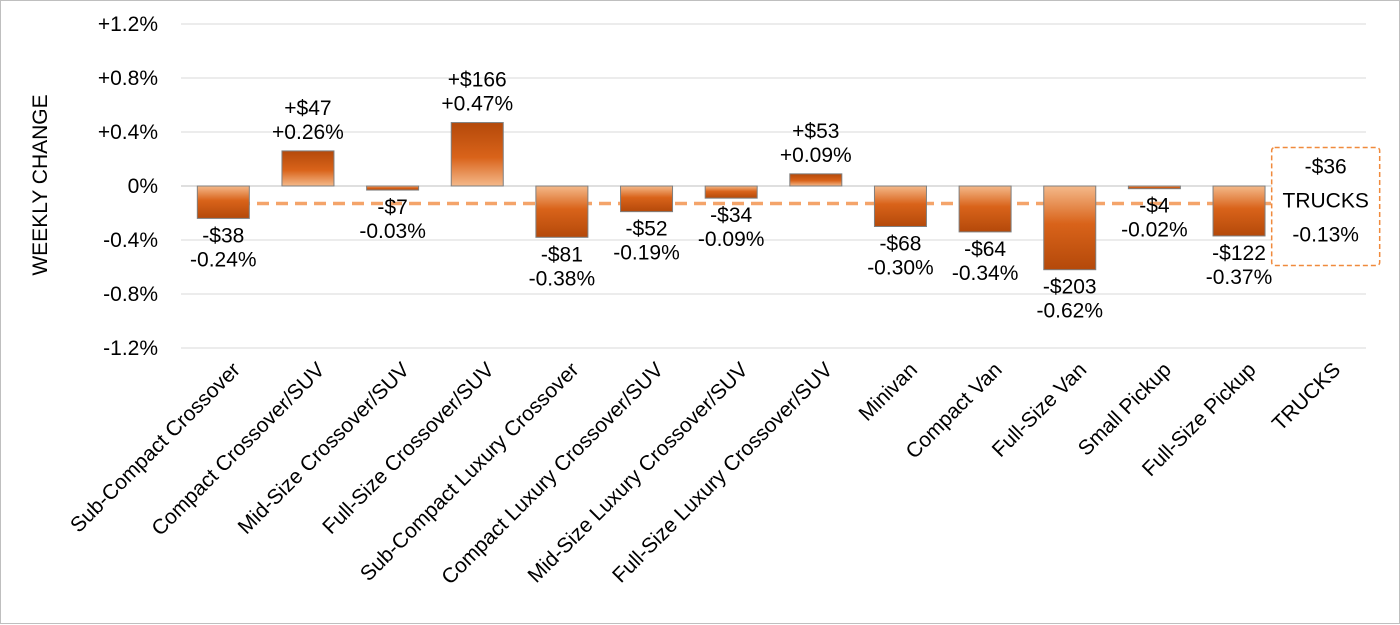 The image size is (1400, 625). Describe the element at coordinates (1154, 206) in the screenshot. I see `dollar-label: -$4` at that location.